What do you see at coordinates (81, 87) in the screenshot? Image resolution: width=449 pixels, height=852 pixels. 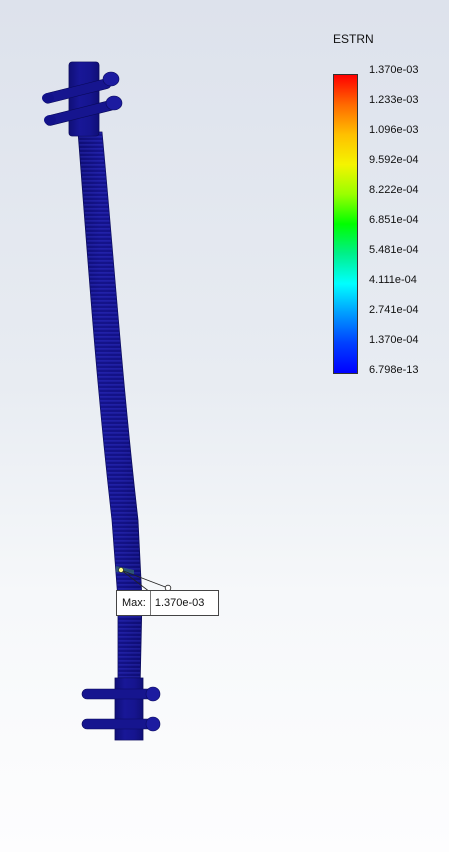 I see `top-pin-upper` at bounding box center [81, 87].